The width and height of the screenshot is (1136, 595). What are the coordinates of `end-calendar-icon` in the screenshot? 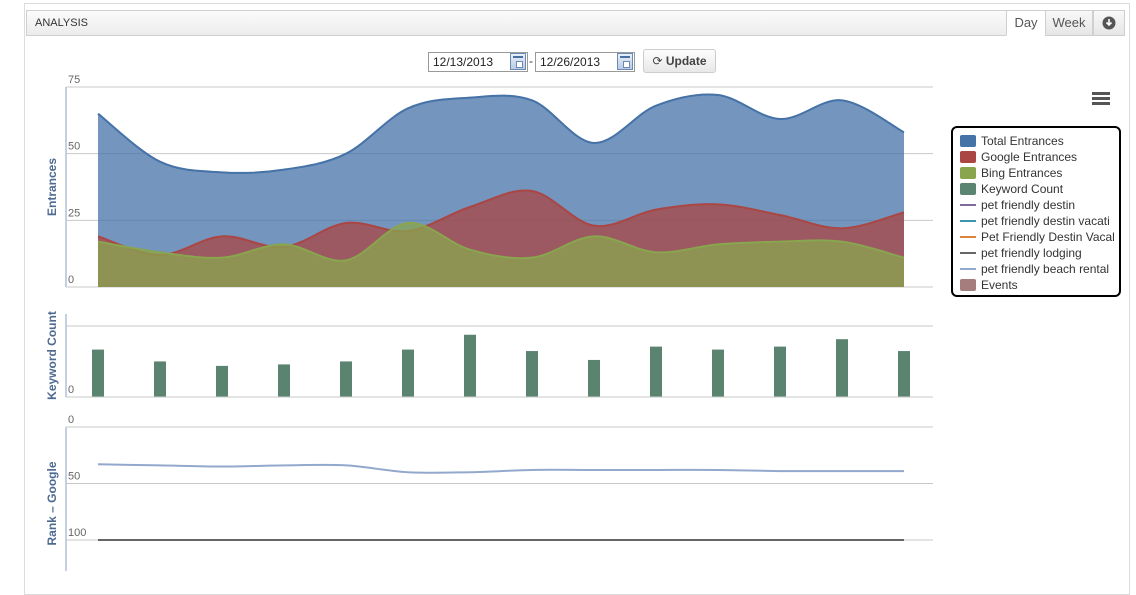 It's located at (625, 61).